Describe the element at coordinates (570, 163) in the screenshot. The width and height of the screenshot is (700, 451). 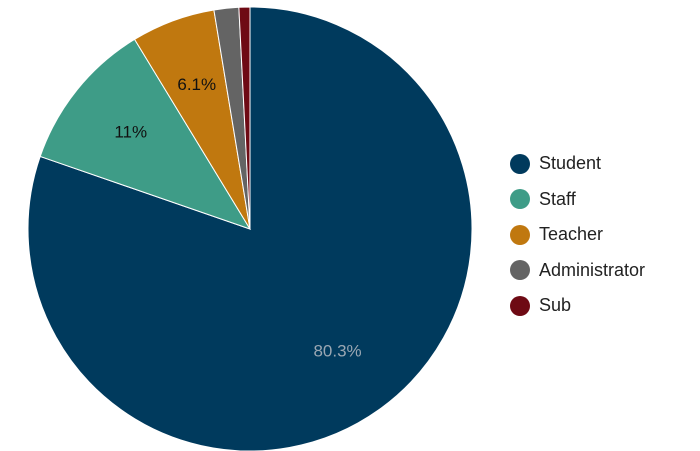
I see `legend-label: Student` at that location.